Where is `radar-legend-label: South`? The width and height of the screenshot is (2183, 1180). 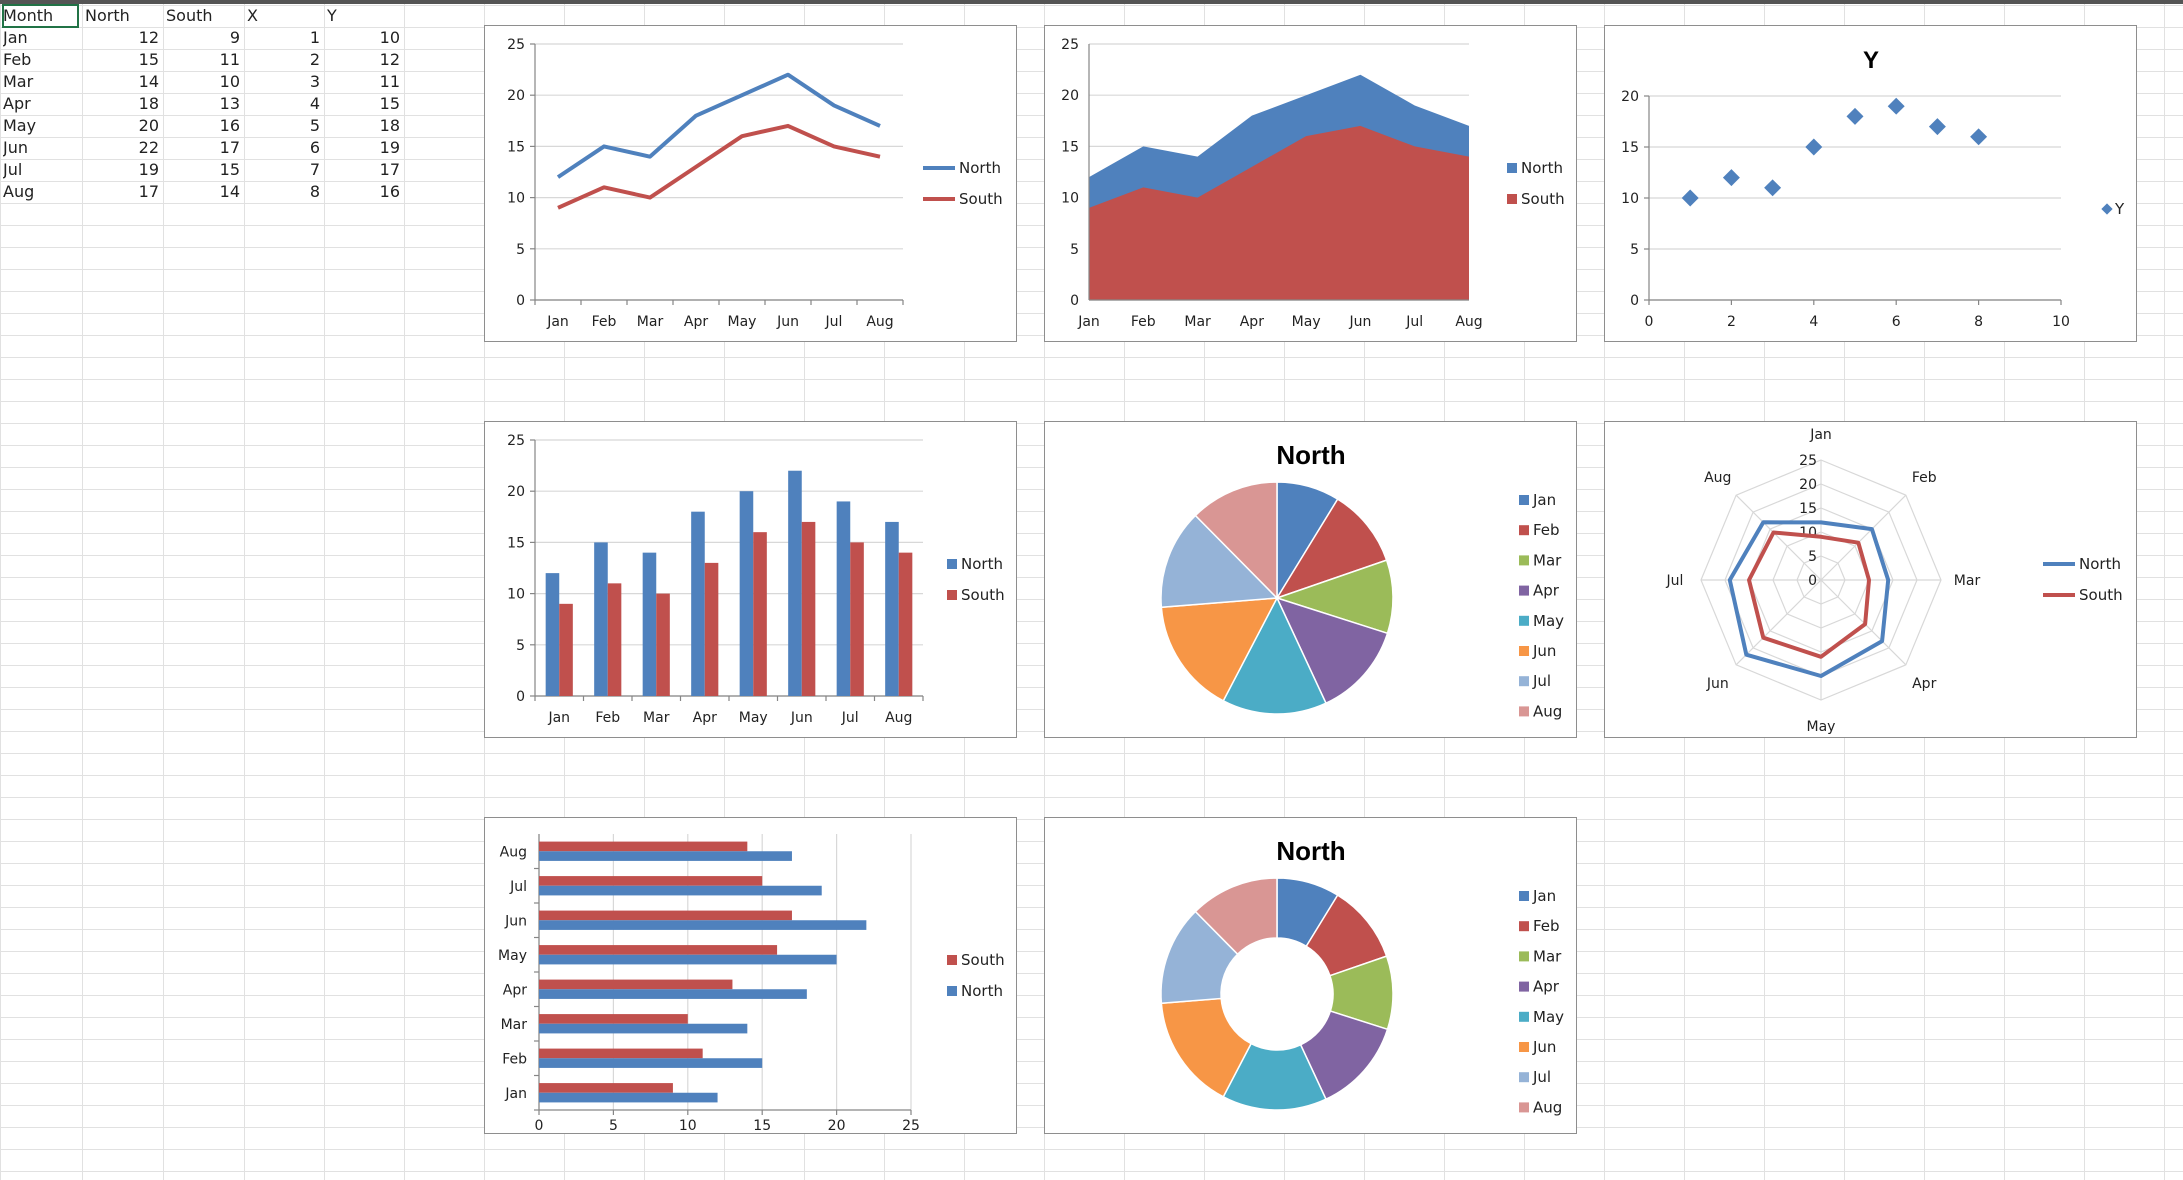
radar-legend-label: South is located at coordinates (2101, 595).